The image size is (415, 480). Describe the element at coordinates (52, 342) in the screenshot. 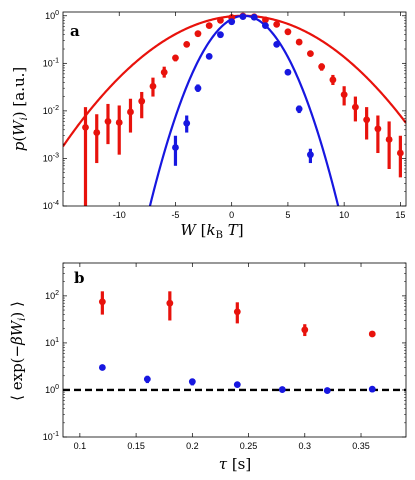

I see `panel-b-ytick-label: 10¹` at that location.